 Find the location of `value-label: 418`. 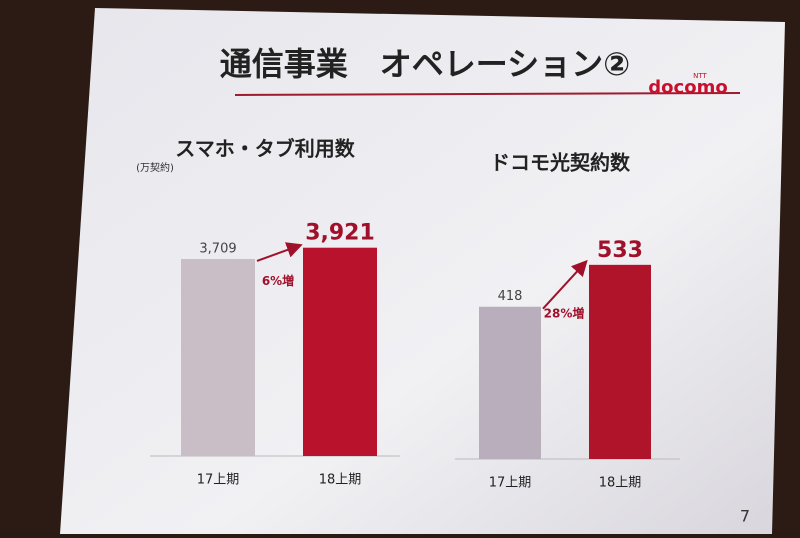

value-label: 418 is located at coordinates (510, 296).